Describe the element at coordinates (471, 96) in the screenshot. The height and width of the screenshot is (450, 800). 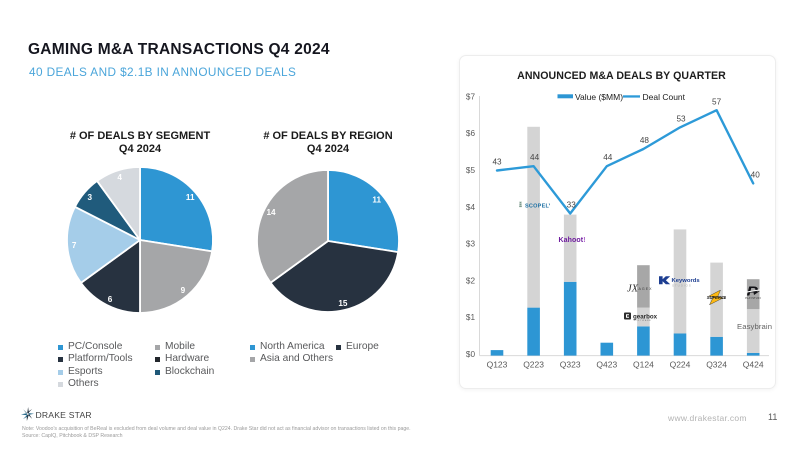
I see `svg-text: $7` at that location.